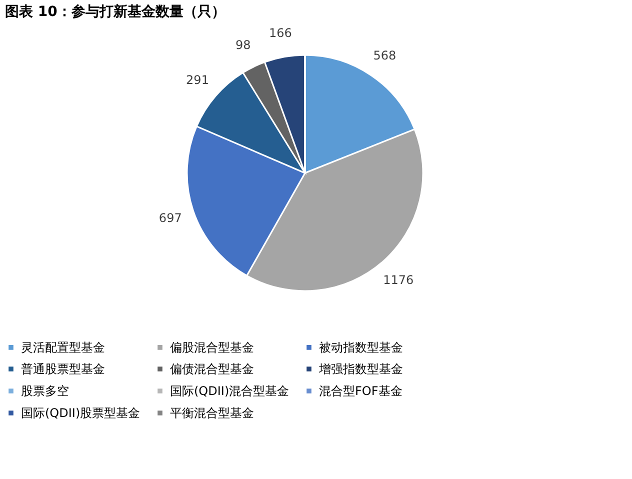  I want to click on data-label: 697, so click(170, 218).